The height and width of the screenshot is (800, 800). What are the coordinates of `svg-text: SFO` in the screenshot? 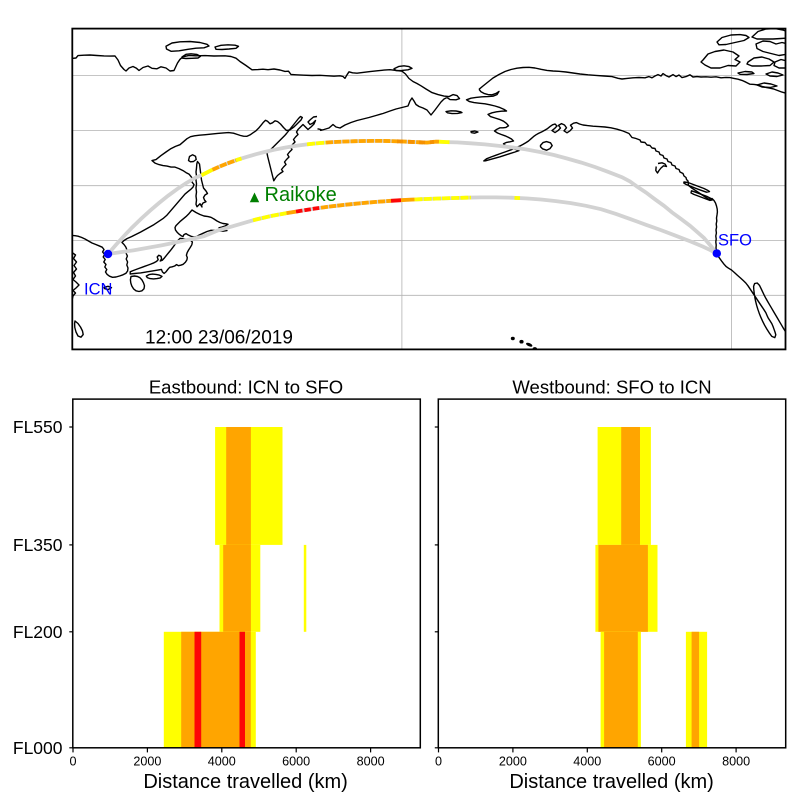 It's located at (735, 241).